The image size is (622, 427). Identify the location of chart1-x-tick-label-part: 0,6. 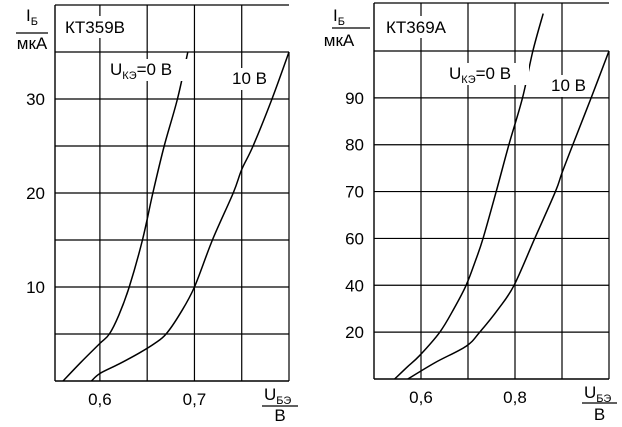
(100, 399).